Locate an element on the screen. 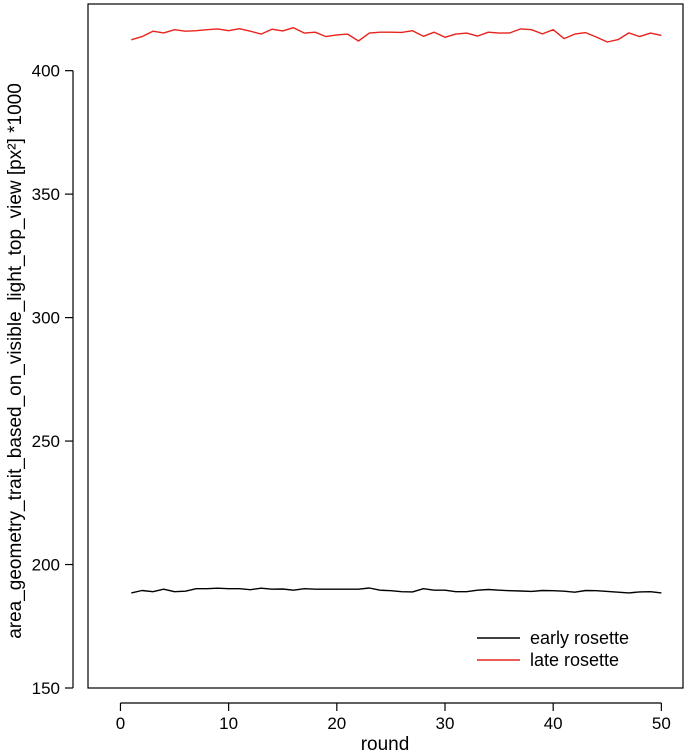  x-tick-label: 0 is located at coordinates (120, 723).